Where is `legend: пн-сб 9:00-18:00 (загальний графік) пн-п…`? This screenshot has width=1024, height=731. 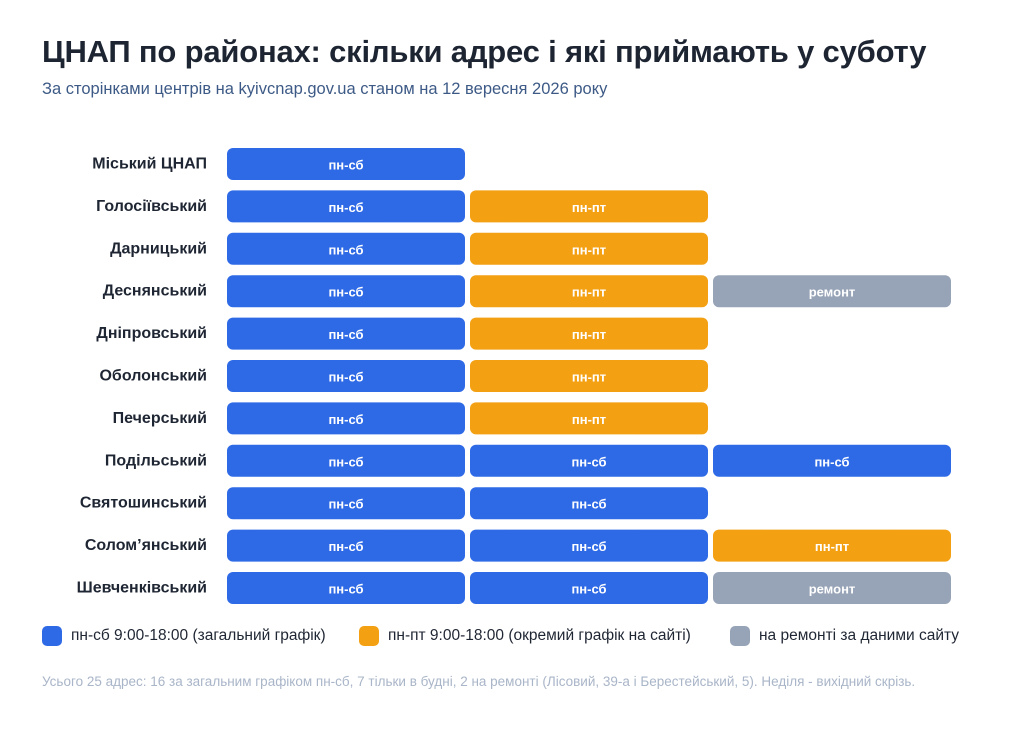
legend: пн-сб 9:00-18:00 (загальний графік) пн-п… is located at coordinates (522, 637).